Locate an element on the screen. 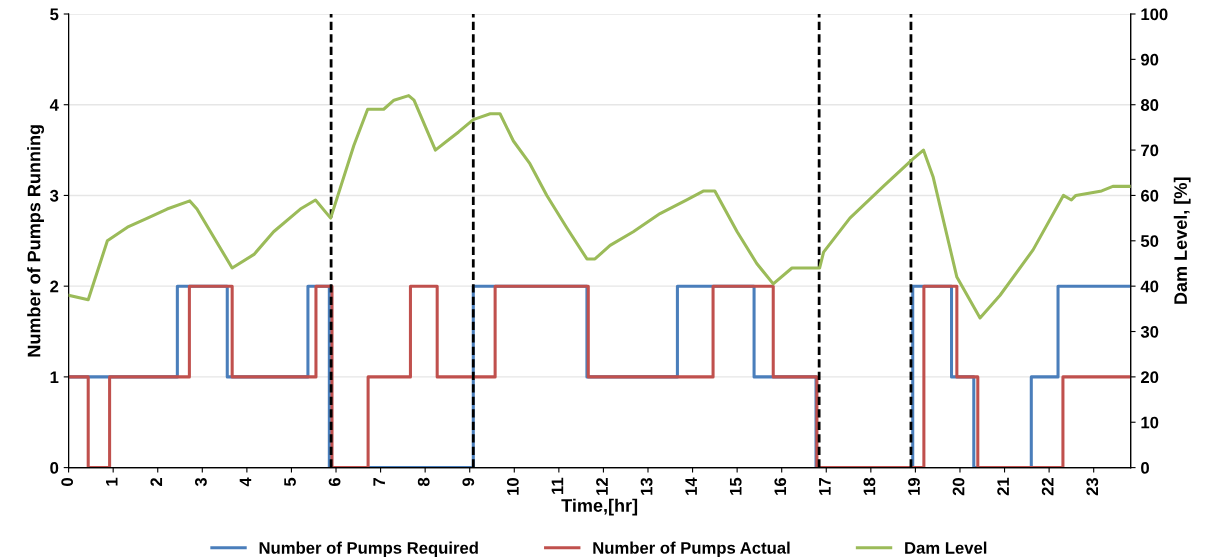 The image size is (1225, 560). x-tick-label: 2 is located at coordinates (156, 482).